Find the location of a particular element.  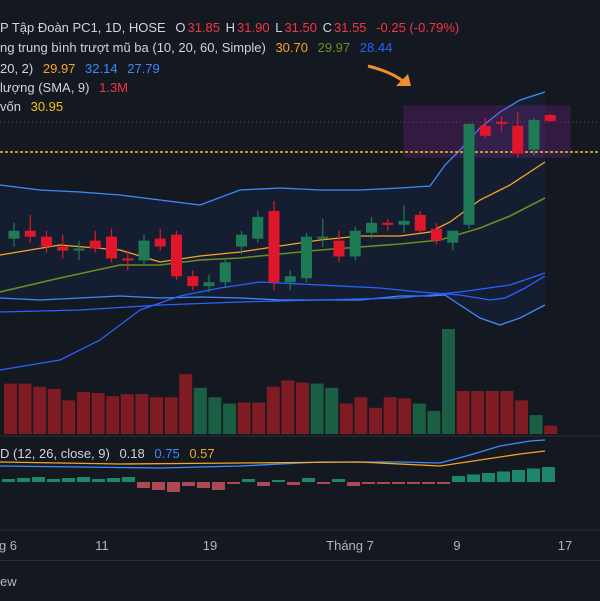

volume-label: lượng (SMA, 9) is located at coordinates (45, 87).